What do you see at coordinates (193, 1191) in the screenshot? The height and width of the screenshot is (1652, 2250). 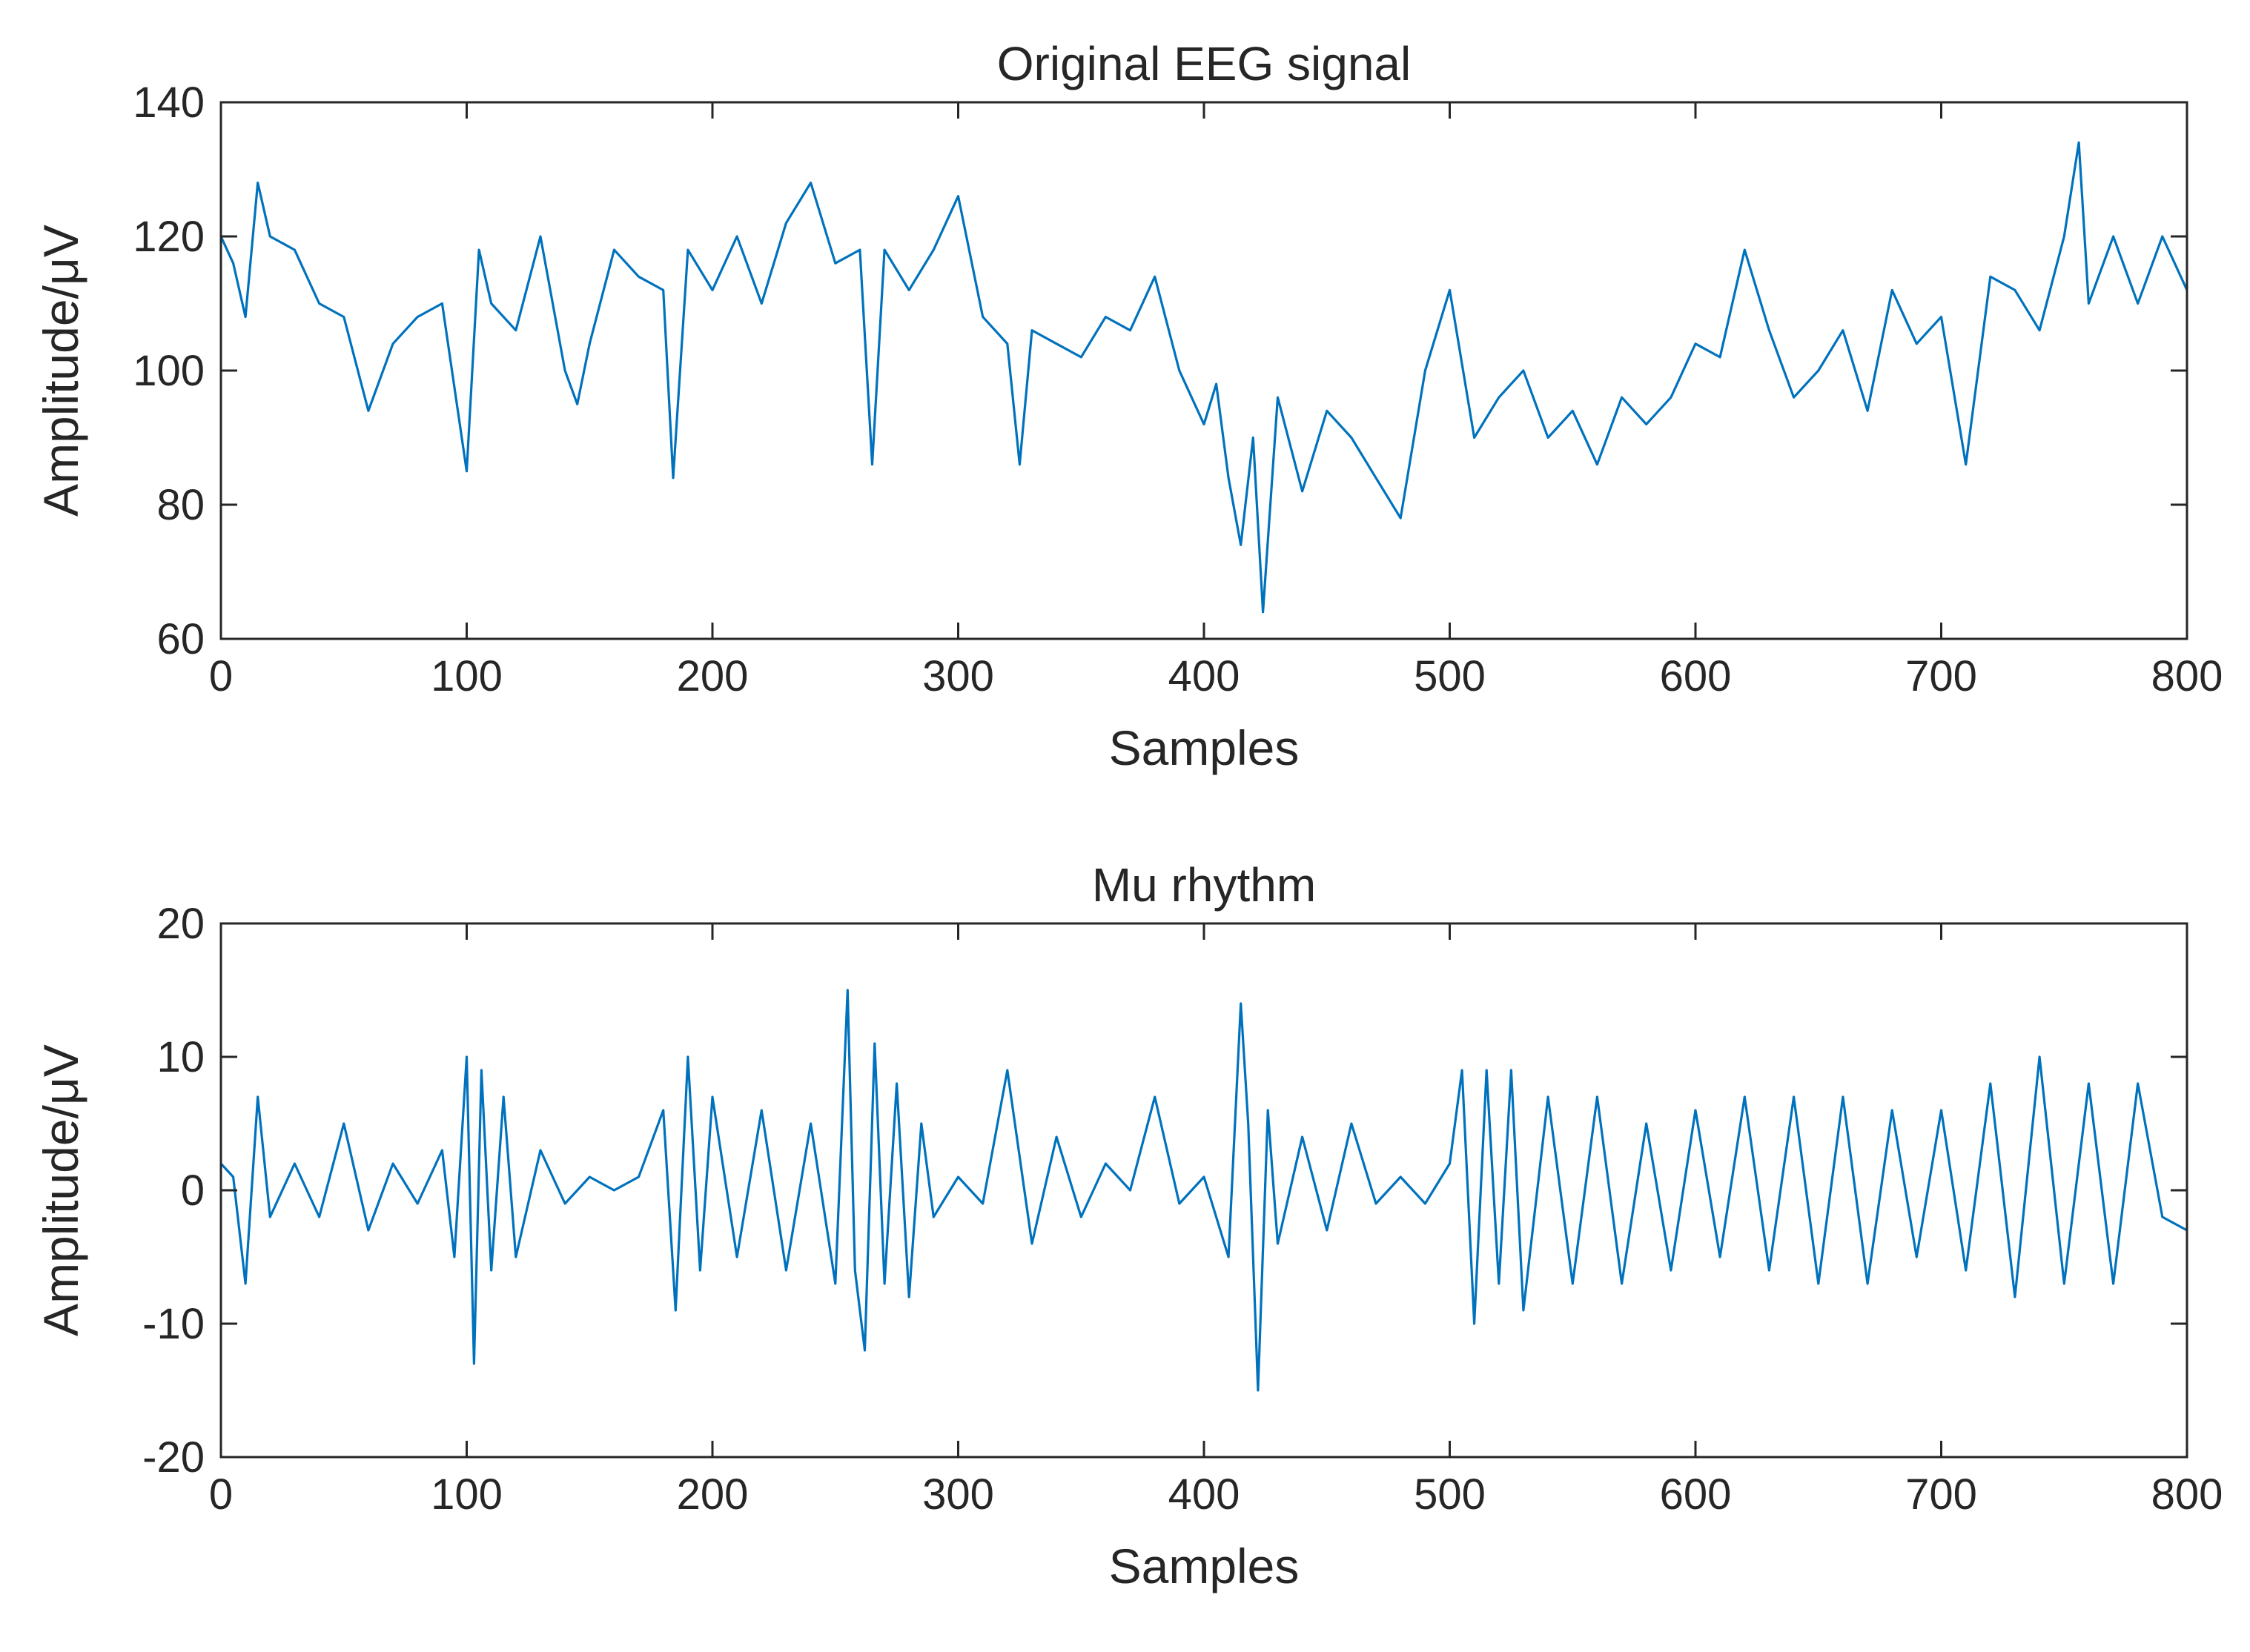 I see `y-tick-label: 0` at bounding box center [193, 1191].